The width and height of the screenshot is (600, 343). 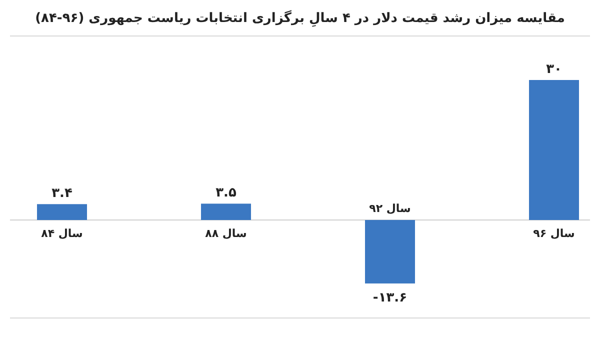 What do you see at coordinates (300, 18) in the screenshot?
I see `chart-title: مقایسه میزان رشد قیمت دلار در ۴ سالِ برگزاری انتخابات ریاست جمهوری (۹۶-۸۴)` at bounding box center [300, 18].